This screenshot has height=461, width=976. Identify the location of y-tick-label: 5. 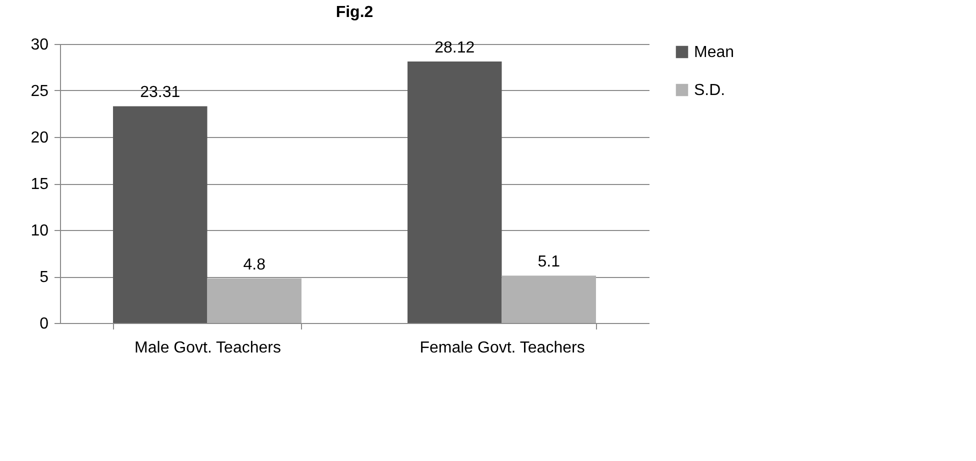
(44, 277).